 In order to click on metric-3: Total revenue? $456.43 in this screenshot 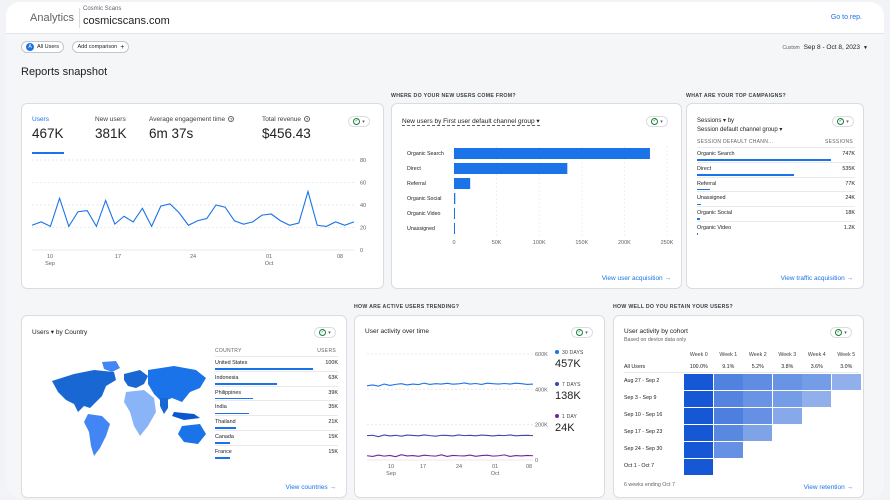, I will do `click(286, 134)`.